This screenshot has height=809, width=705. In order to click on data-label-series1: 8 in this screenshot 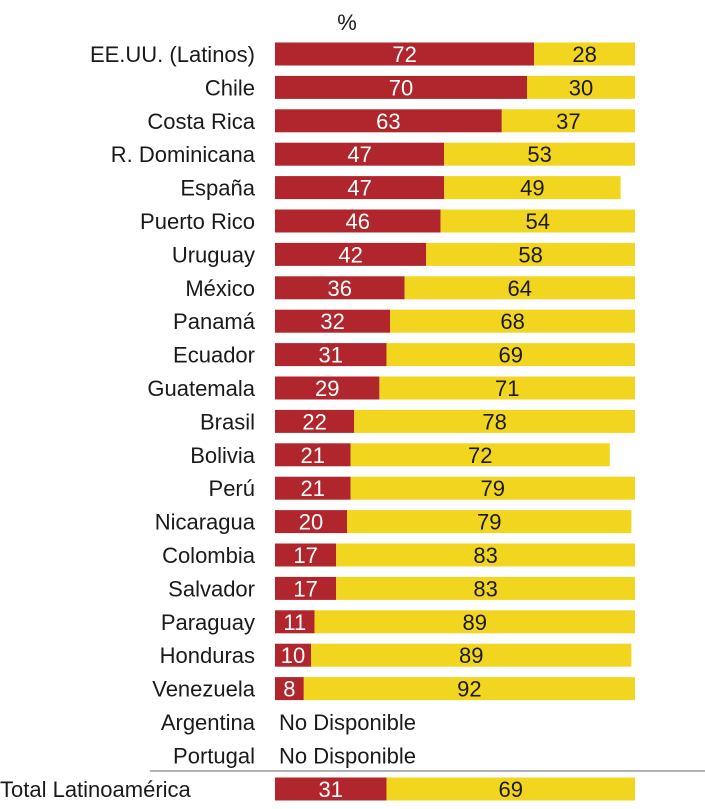, I will do `click(289, 689)`.